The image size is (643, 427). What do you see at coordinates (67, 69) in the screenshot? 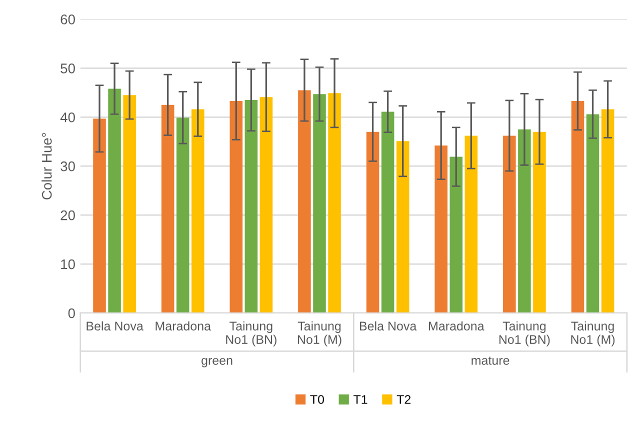
I see `y-tick-label: 50` at bounding box center [67, 69].